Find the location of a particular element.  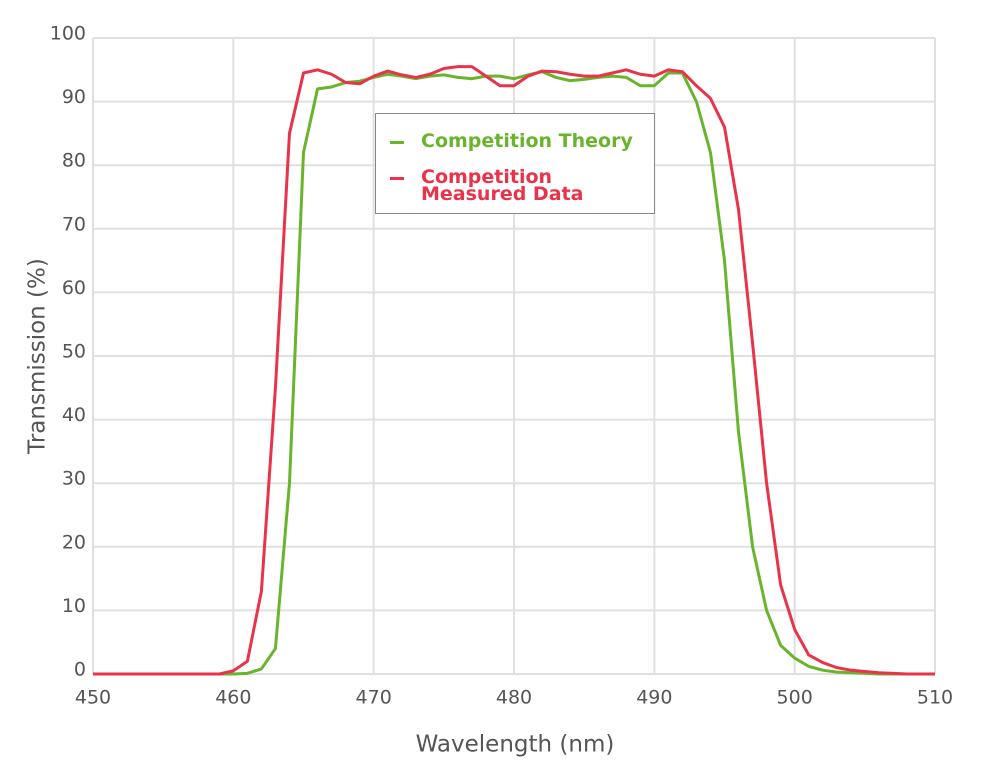

x-tick-label: 480 is located at coordinates (514, 698).